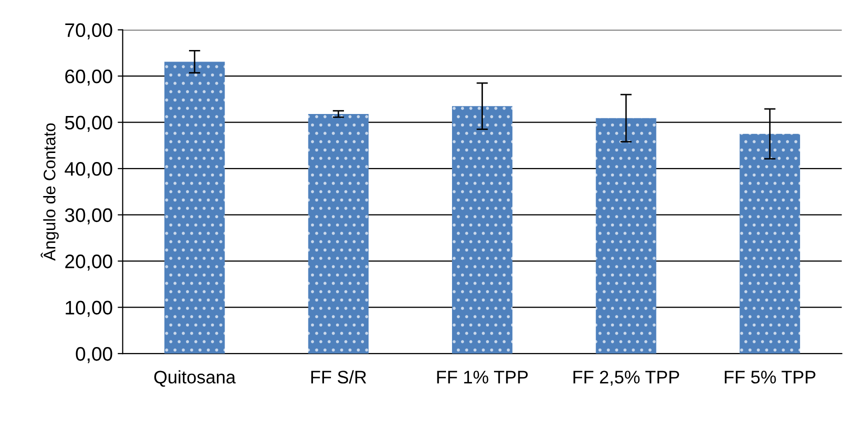 The image size is (846, 426). I want to click on x-tick-label: Quitosana, so click(195, 378).